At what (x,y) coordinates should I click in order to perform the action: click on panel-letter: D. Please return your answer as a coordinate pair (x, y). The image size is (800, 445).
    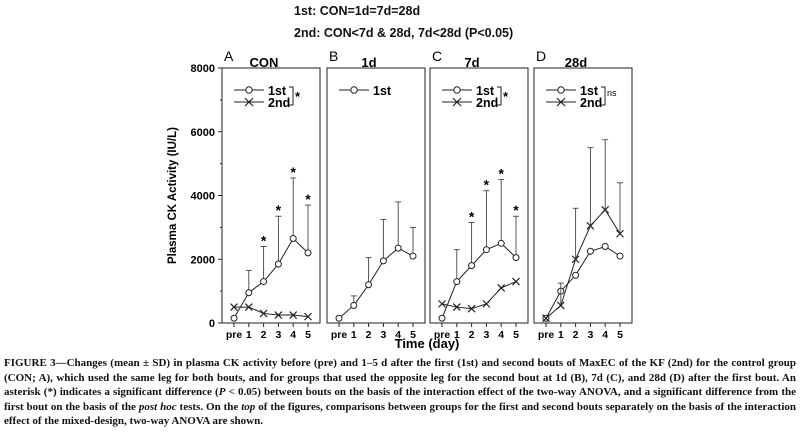
    Looking at the image, I should click on (541, 56).